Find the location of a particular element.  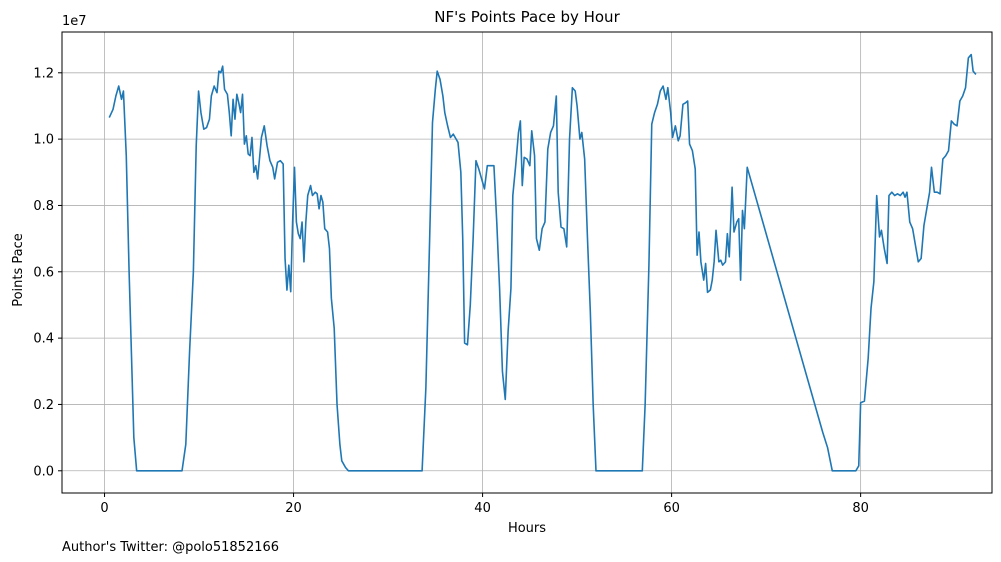

y-axis-label: Points Pace is located at coordinates (18, 270).